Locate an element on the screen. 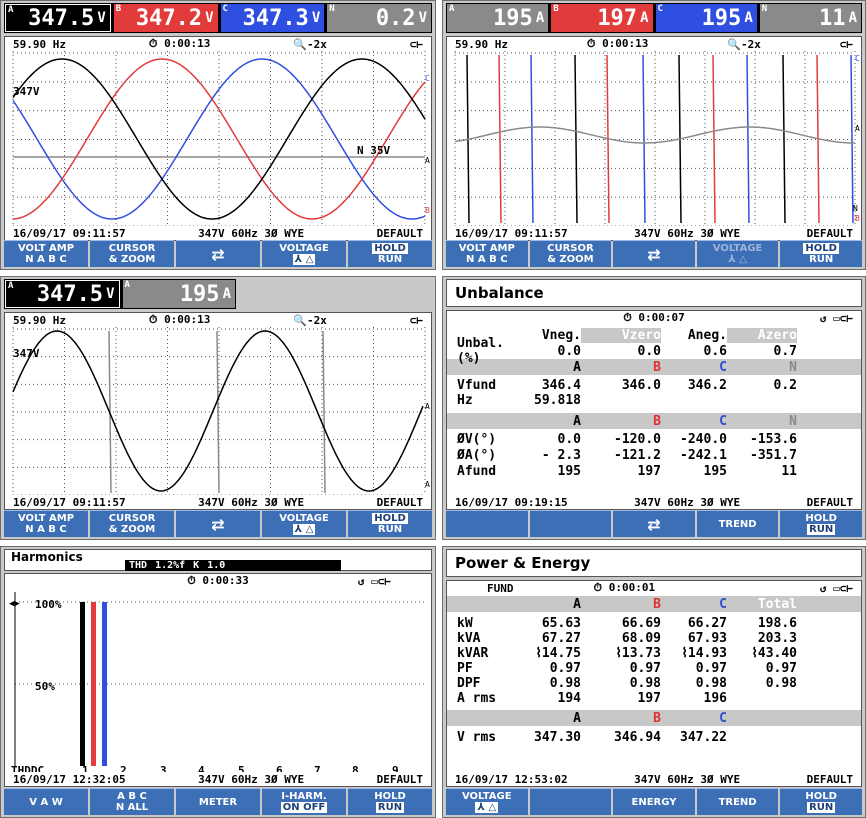 The height and width of the screenshot is (818, 866). softkey-energy: ENERGY is located at coordinates (654, 801).